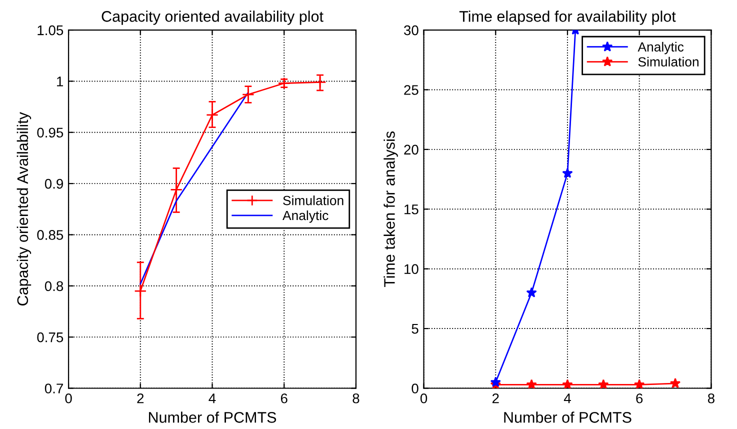 The height and width of the screenshot is (429, 737). Describe the element at coordinates (411, 30) in the screenshot. I see `y-tick-label: 30` at that location.